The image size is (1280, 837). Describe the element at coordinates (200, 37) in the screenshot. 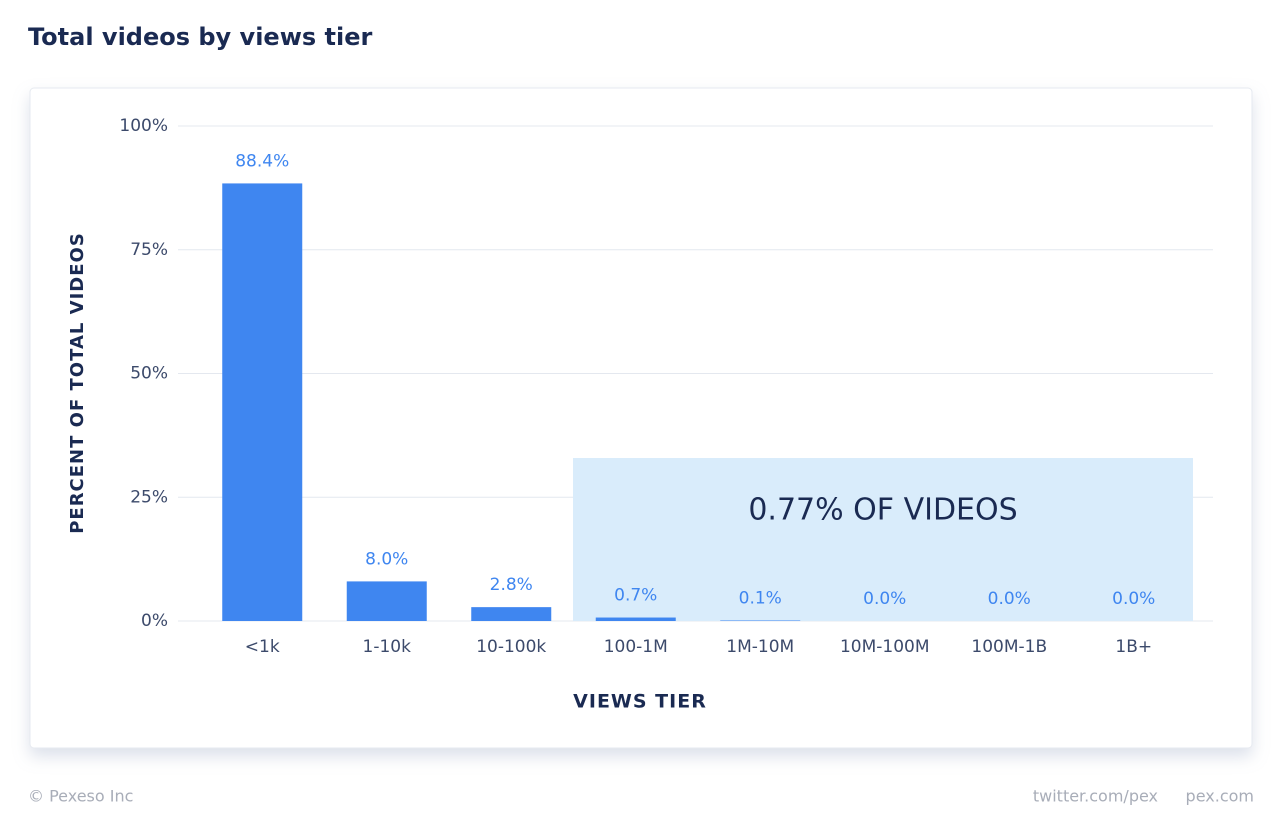

I see `chart-title: Total videos by views tier` at that location.